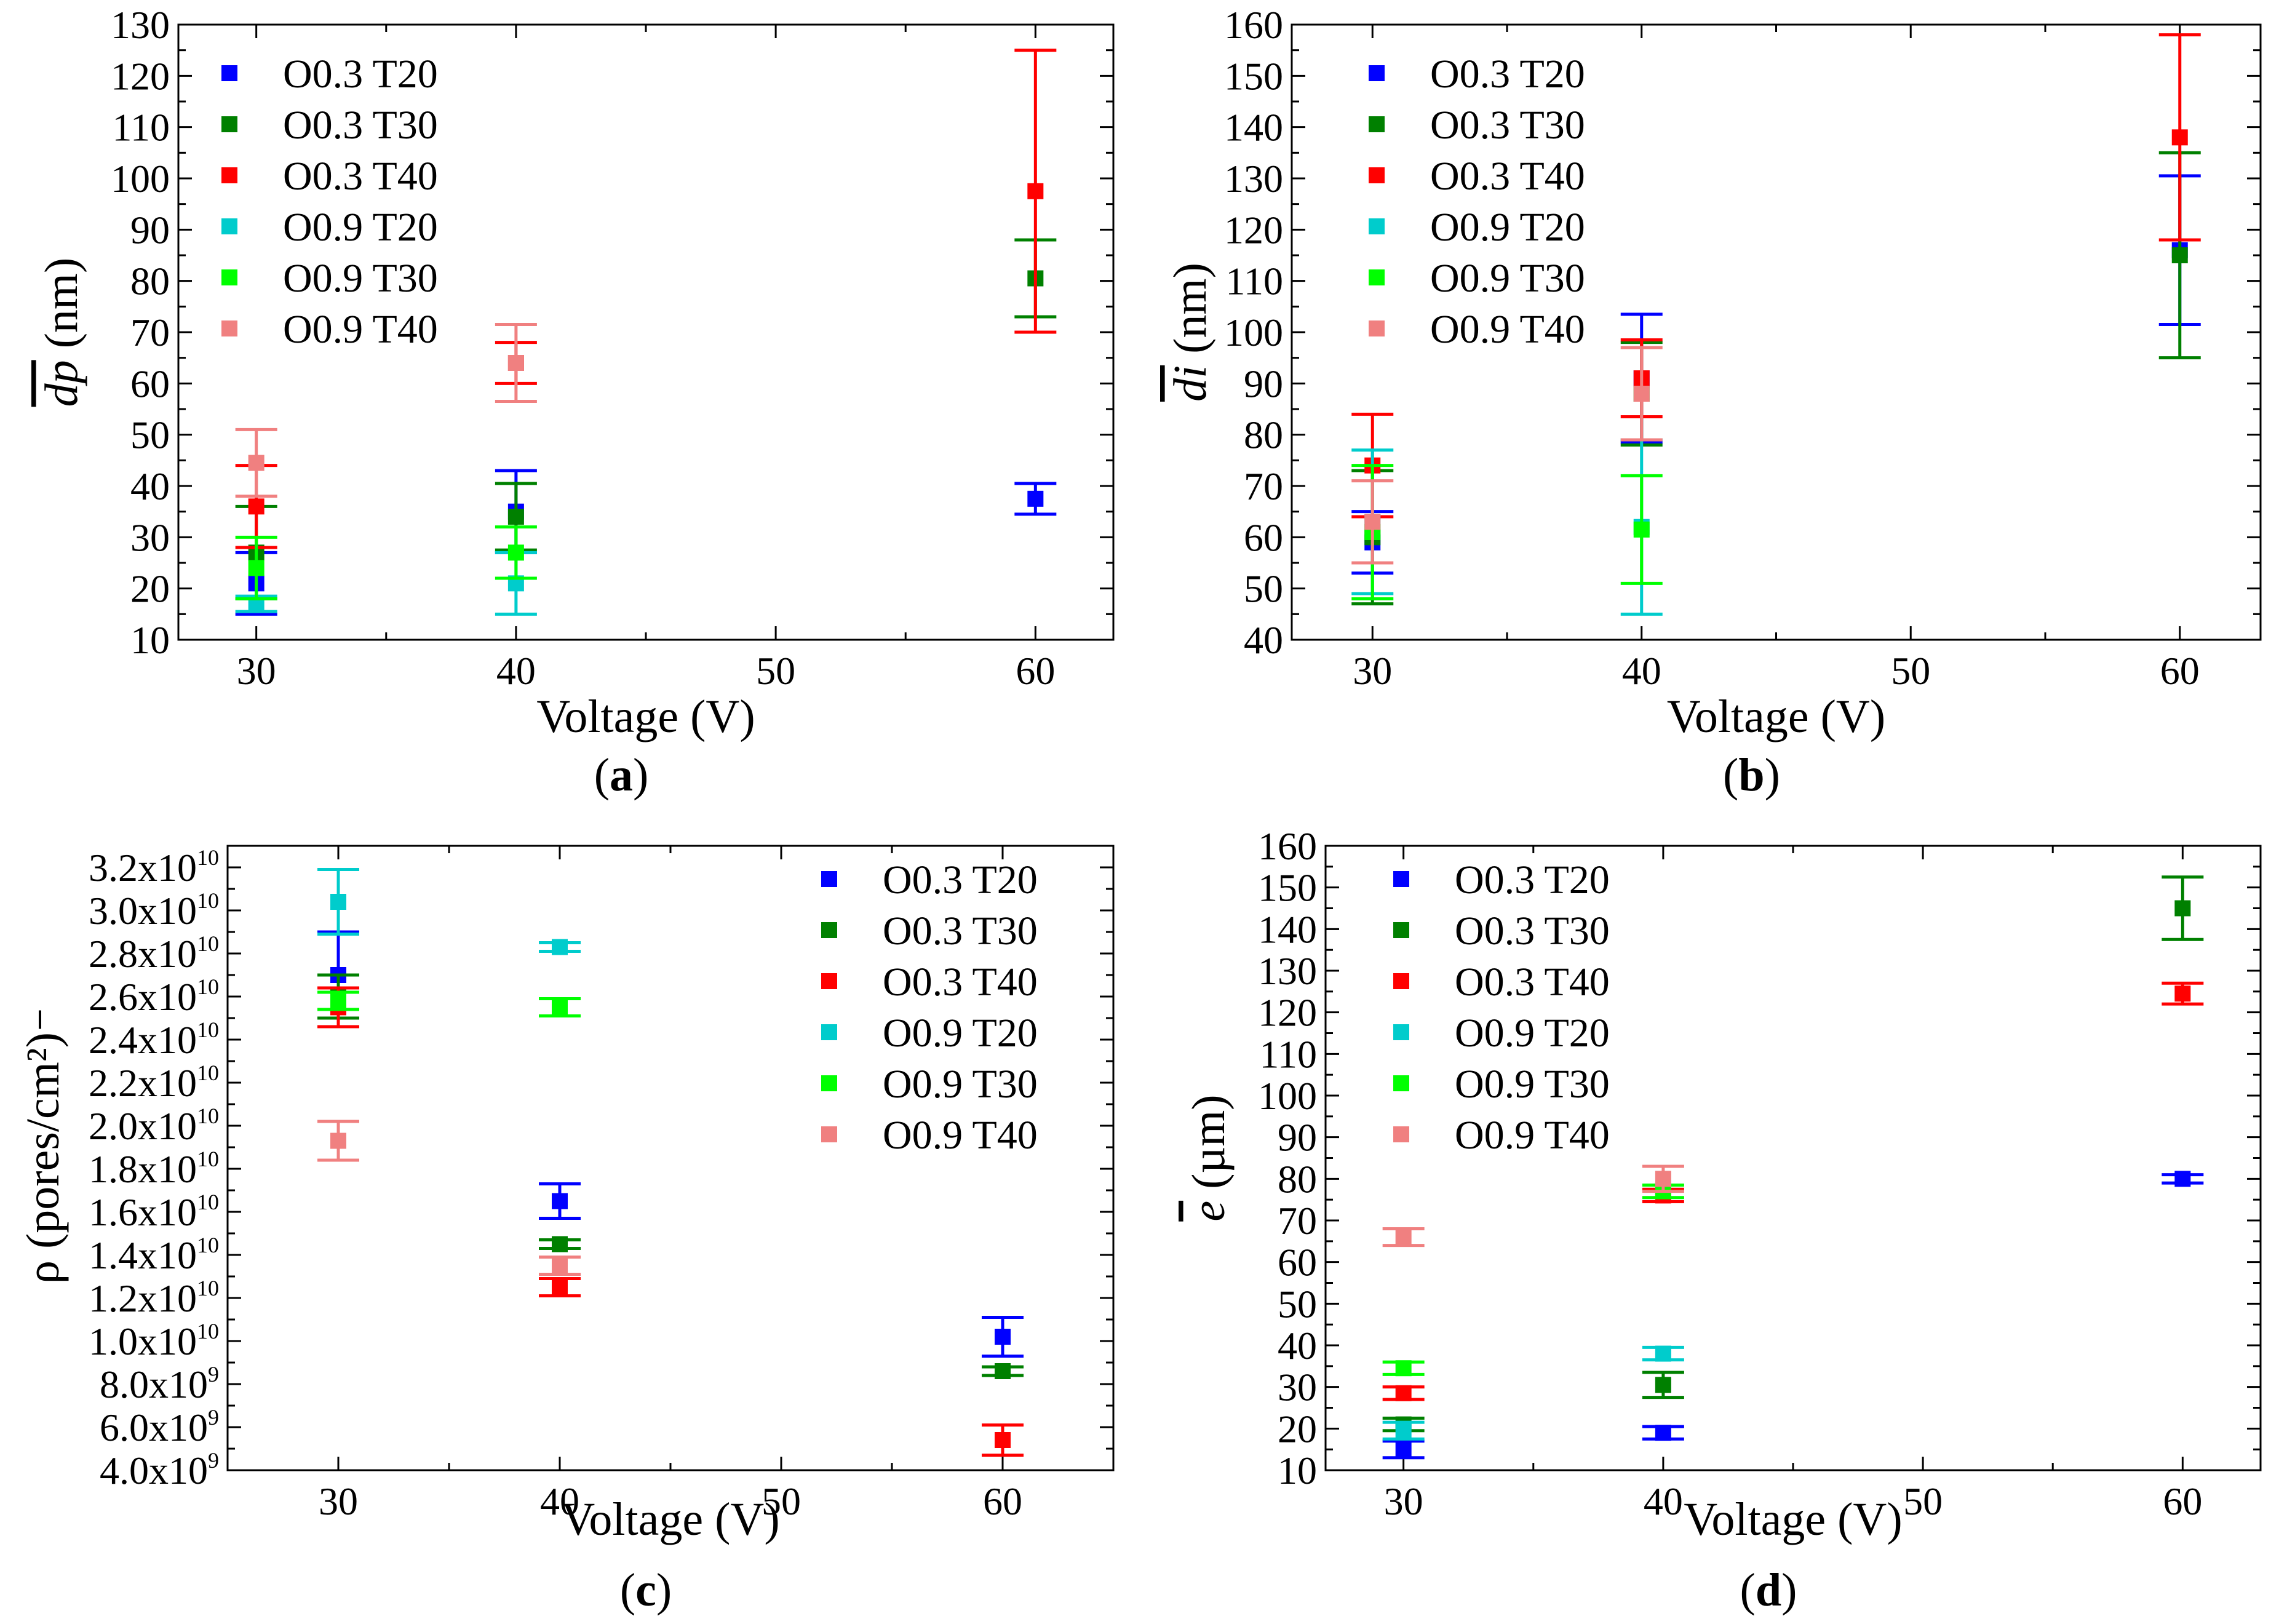 This screenshot has height=1624, width=2295. What do you see at coordinates (154, 1169) in the screenshot?
I see `y-tick-label: 1.8x10¹⁰` at bounding box center [154, 1169].